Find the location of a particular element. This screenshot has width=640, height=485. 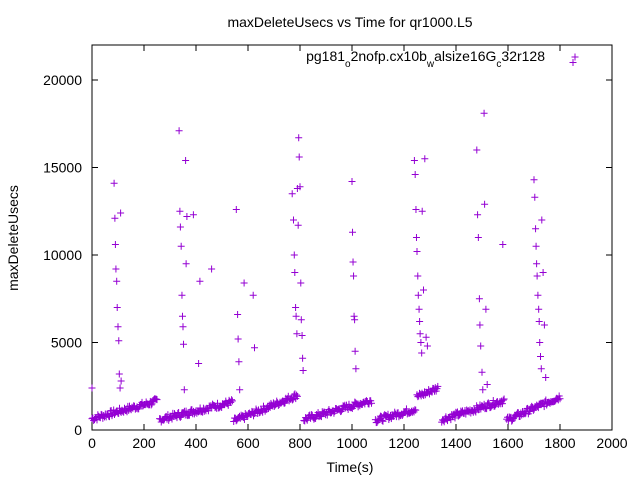

x-tick-label: 400 is located at coordinates (196, 443).